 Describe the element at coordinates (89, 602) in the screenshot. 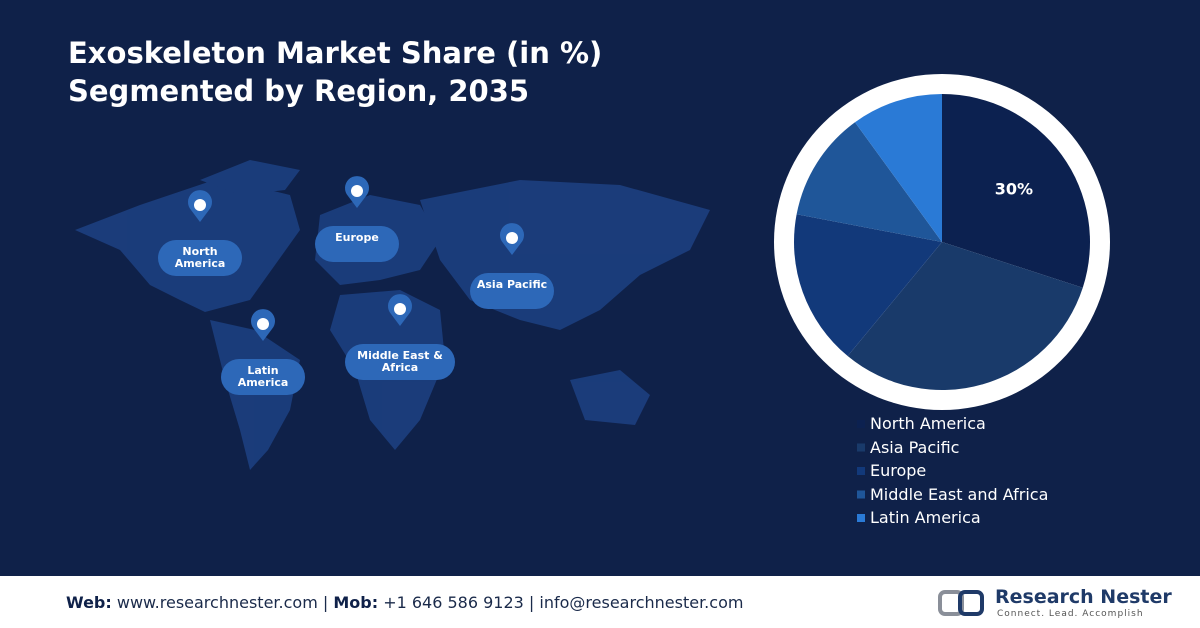

I see `web-label: Web:` at that location.